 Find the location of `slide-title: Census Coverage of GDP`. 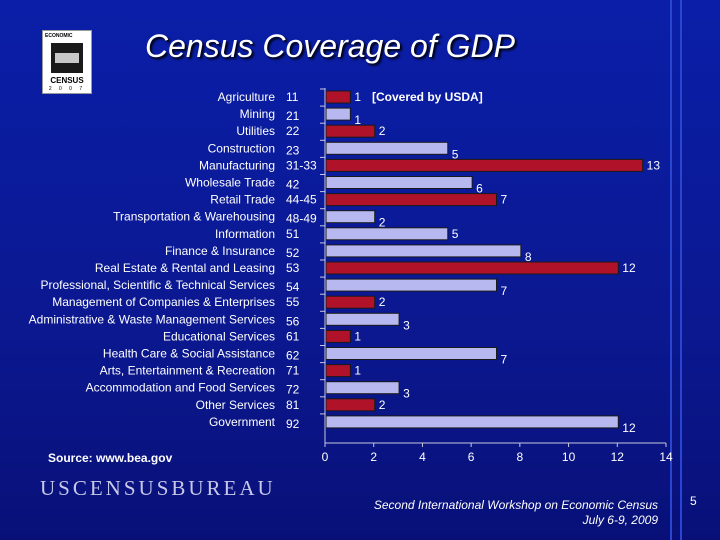

slide-title: Census Coverage of GDP is located at coordinates (330, 46).